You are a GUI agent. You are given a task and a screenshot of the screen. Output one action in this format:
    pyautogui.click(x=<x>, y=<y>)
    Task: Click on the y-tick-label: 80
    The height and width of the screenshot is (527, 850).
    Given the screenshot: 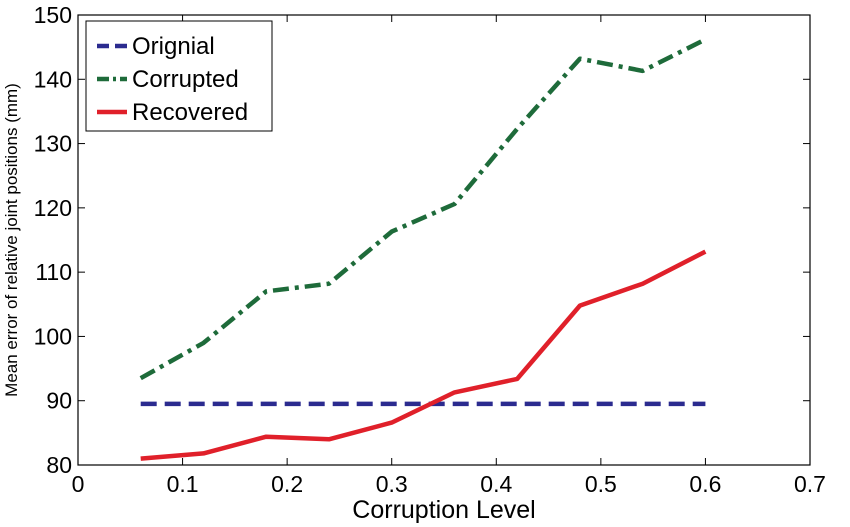 What is the action you would take?
    pyautogui.click(x=59, y=465)
    